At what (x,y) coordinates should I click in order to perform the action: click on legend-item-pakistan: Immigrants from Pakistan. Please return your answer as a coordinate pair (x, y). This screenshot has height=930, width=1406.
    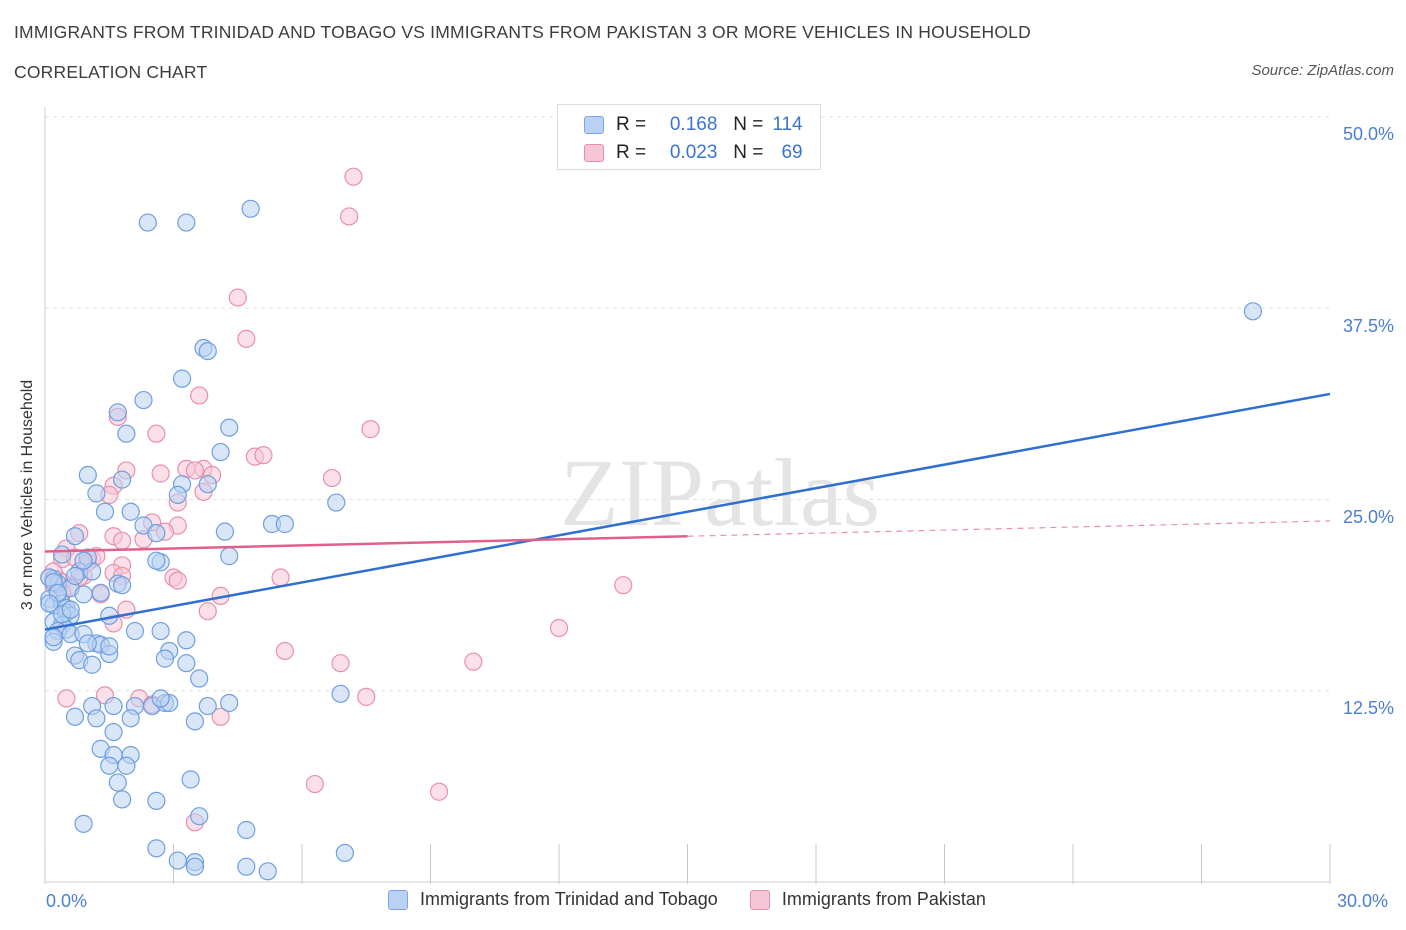
    Looking at the image, I should click on (867, 899).